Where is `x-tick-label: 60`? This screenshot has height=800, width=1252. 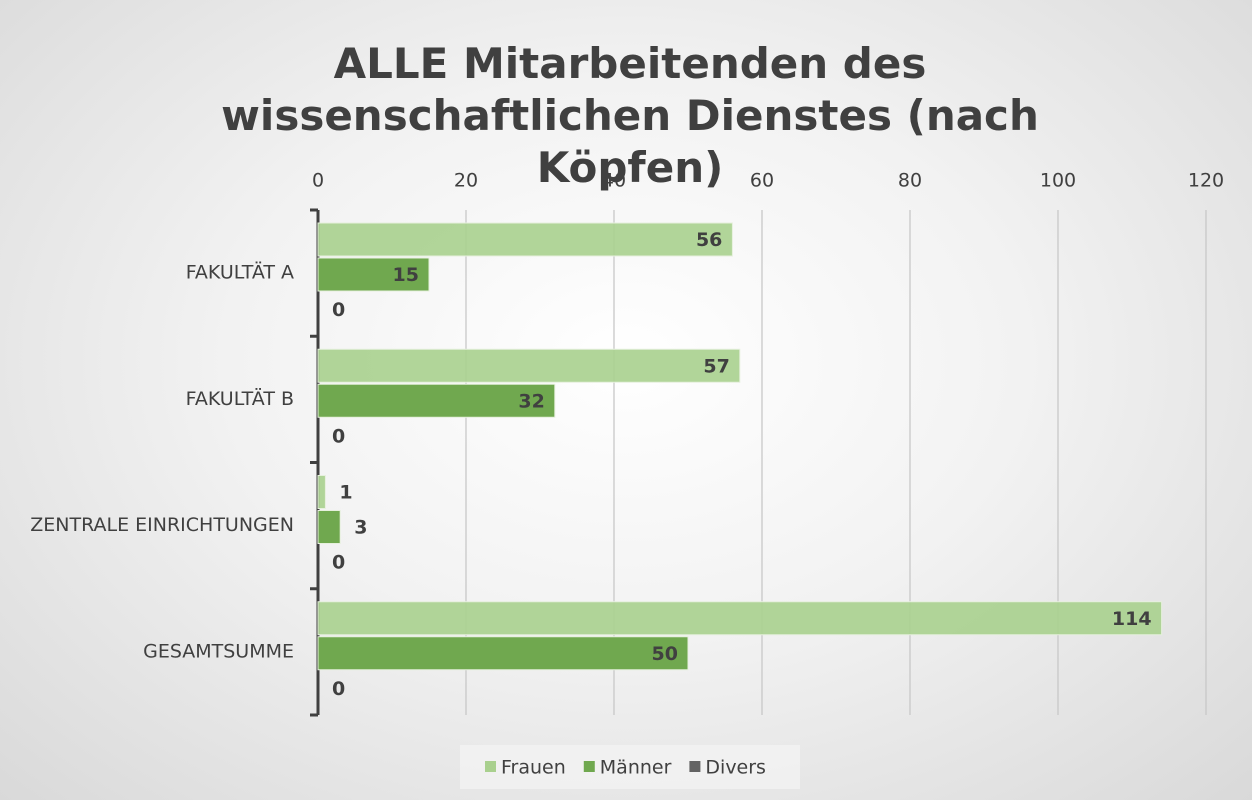 x-tick-label: 60 is located at coordinates (762, 181).